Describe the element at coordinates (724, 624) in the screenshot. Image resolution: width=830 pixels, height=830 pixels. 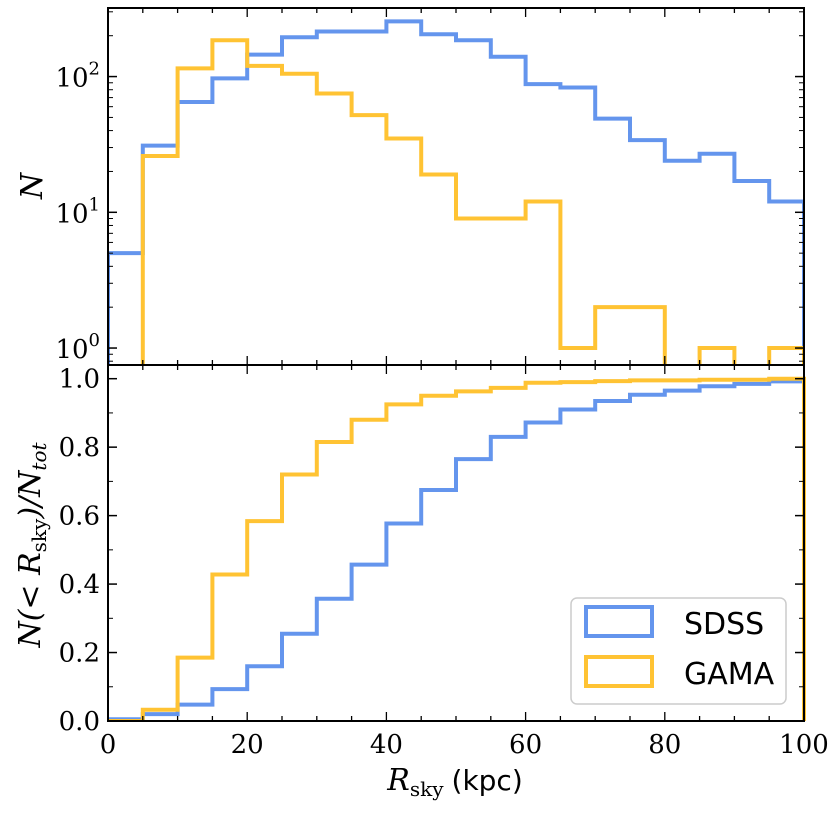
I see `legend-label-sdss: SDSS` at that location.